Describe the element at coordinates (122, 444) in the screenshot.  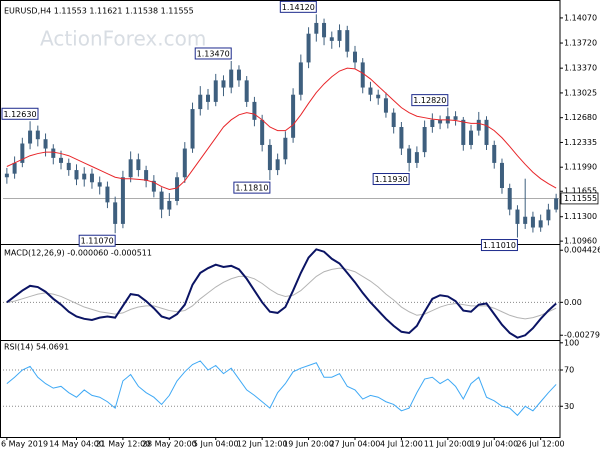
I see `x-tick-label: 21 May 12:00` at that location.